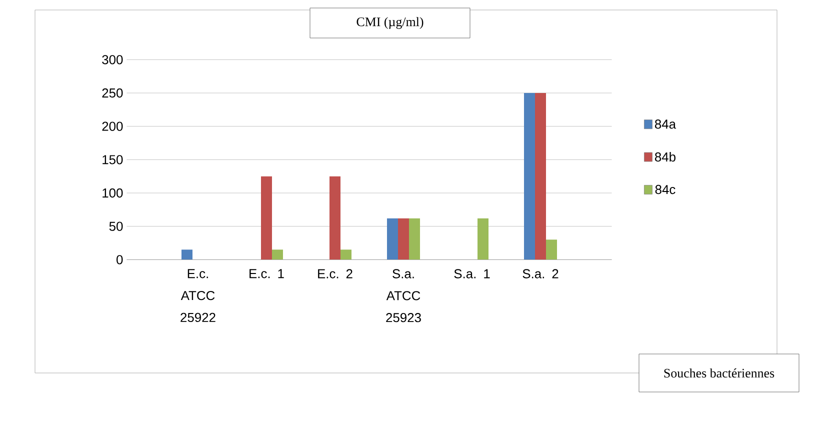  What do you see at coordinates (719, 373) in the screenshot?
I see `text: Souches bactériennes` at bounding box center [719, 373].